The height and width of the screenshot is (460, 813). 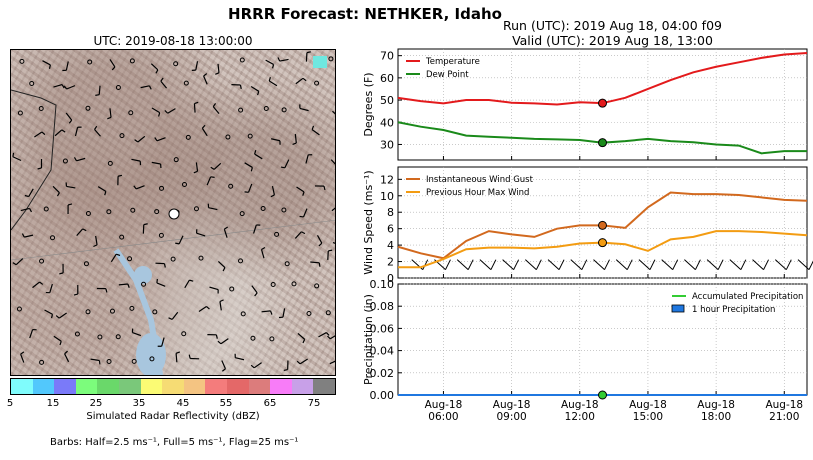 What do you see at coordinates (320, 62) in the screenshot?
I see `radar-echo` at bounding box center [320, 62].